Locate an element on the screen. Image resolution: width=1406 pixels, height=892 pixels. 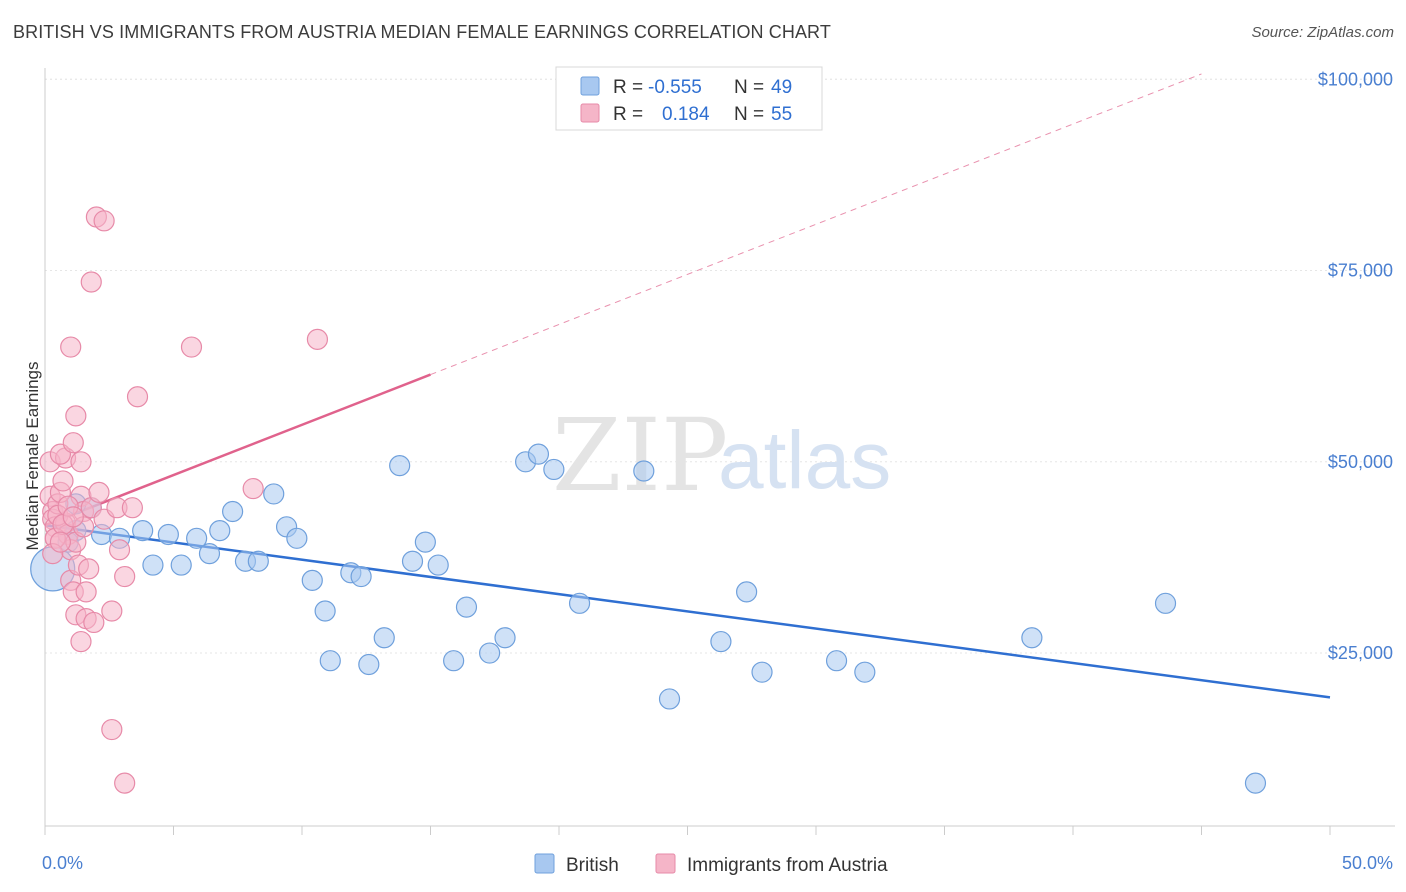
y-tick-label: $75,000 is located at coordinates (1360, 271).